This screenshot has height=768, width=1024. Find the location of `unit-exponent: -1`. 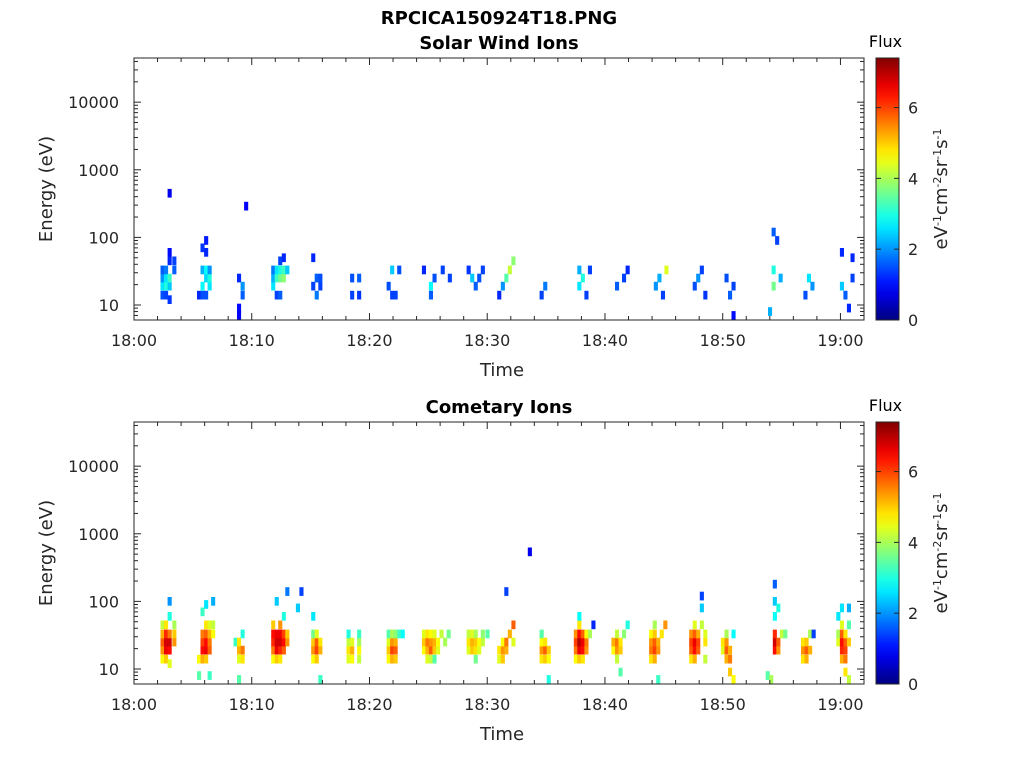

unit-exponent: -1 is located at coordinates (937, 154).